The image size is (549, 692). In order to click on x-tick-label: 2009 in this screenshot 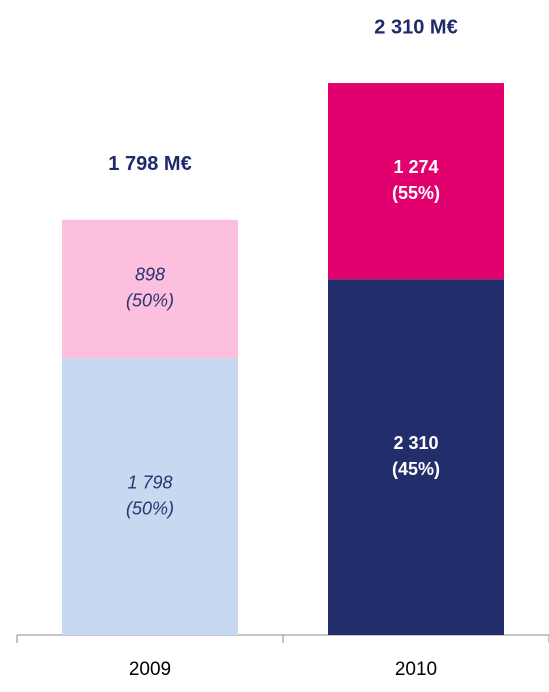, I will do `click(150, 669)`.